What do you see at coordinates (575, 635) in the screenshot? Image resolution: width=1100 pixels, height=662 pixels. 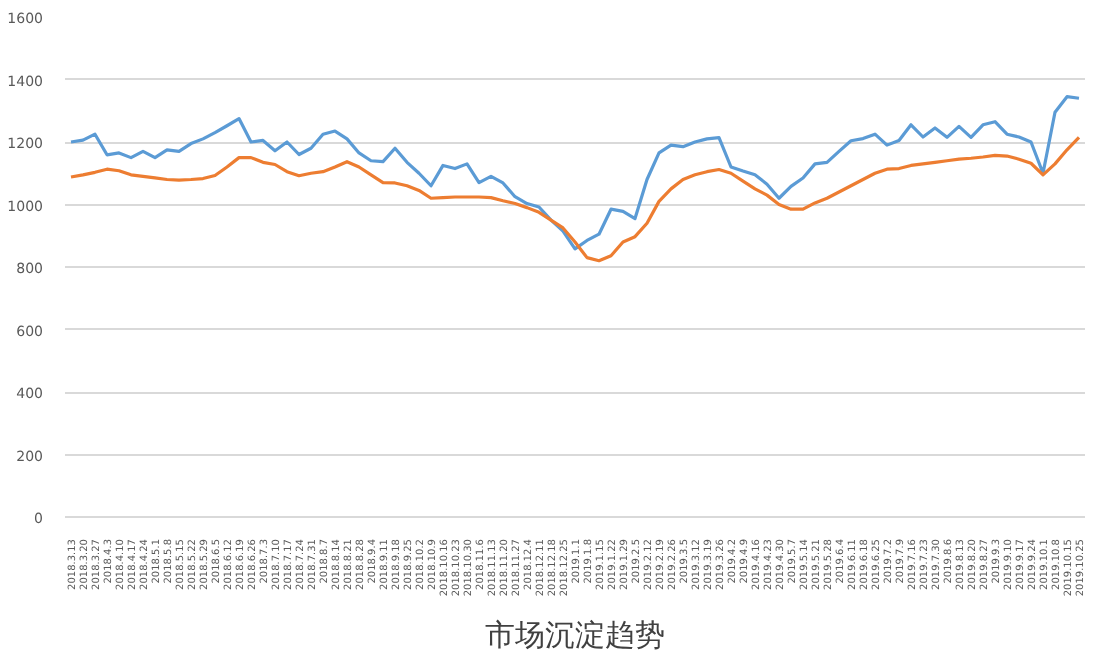 I see `text: 市场沉淀趋势` at bounding box center [575, 635].